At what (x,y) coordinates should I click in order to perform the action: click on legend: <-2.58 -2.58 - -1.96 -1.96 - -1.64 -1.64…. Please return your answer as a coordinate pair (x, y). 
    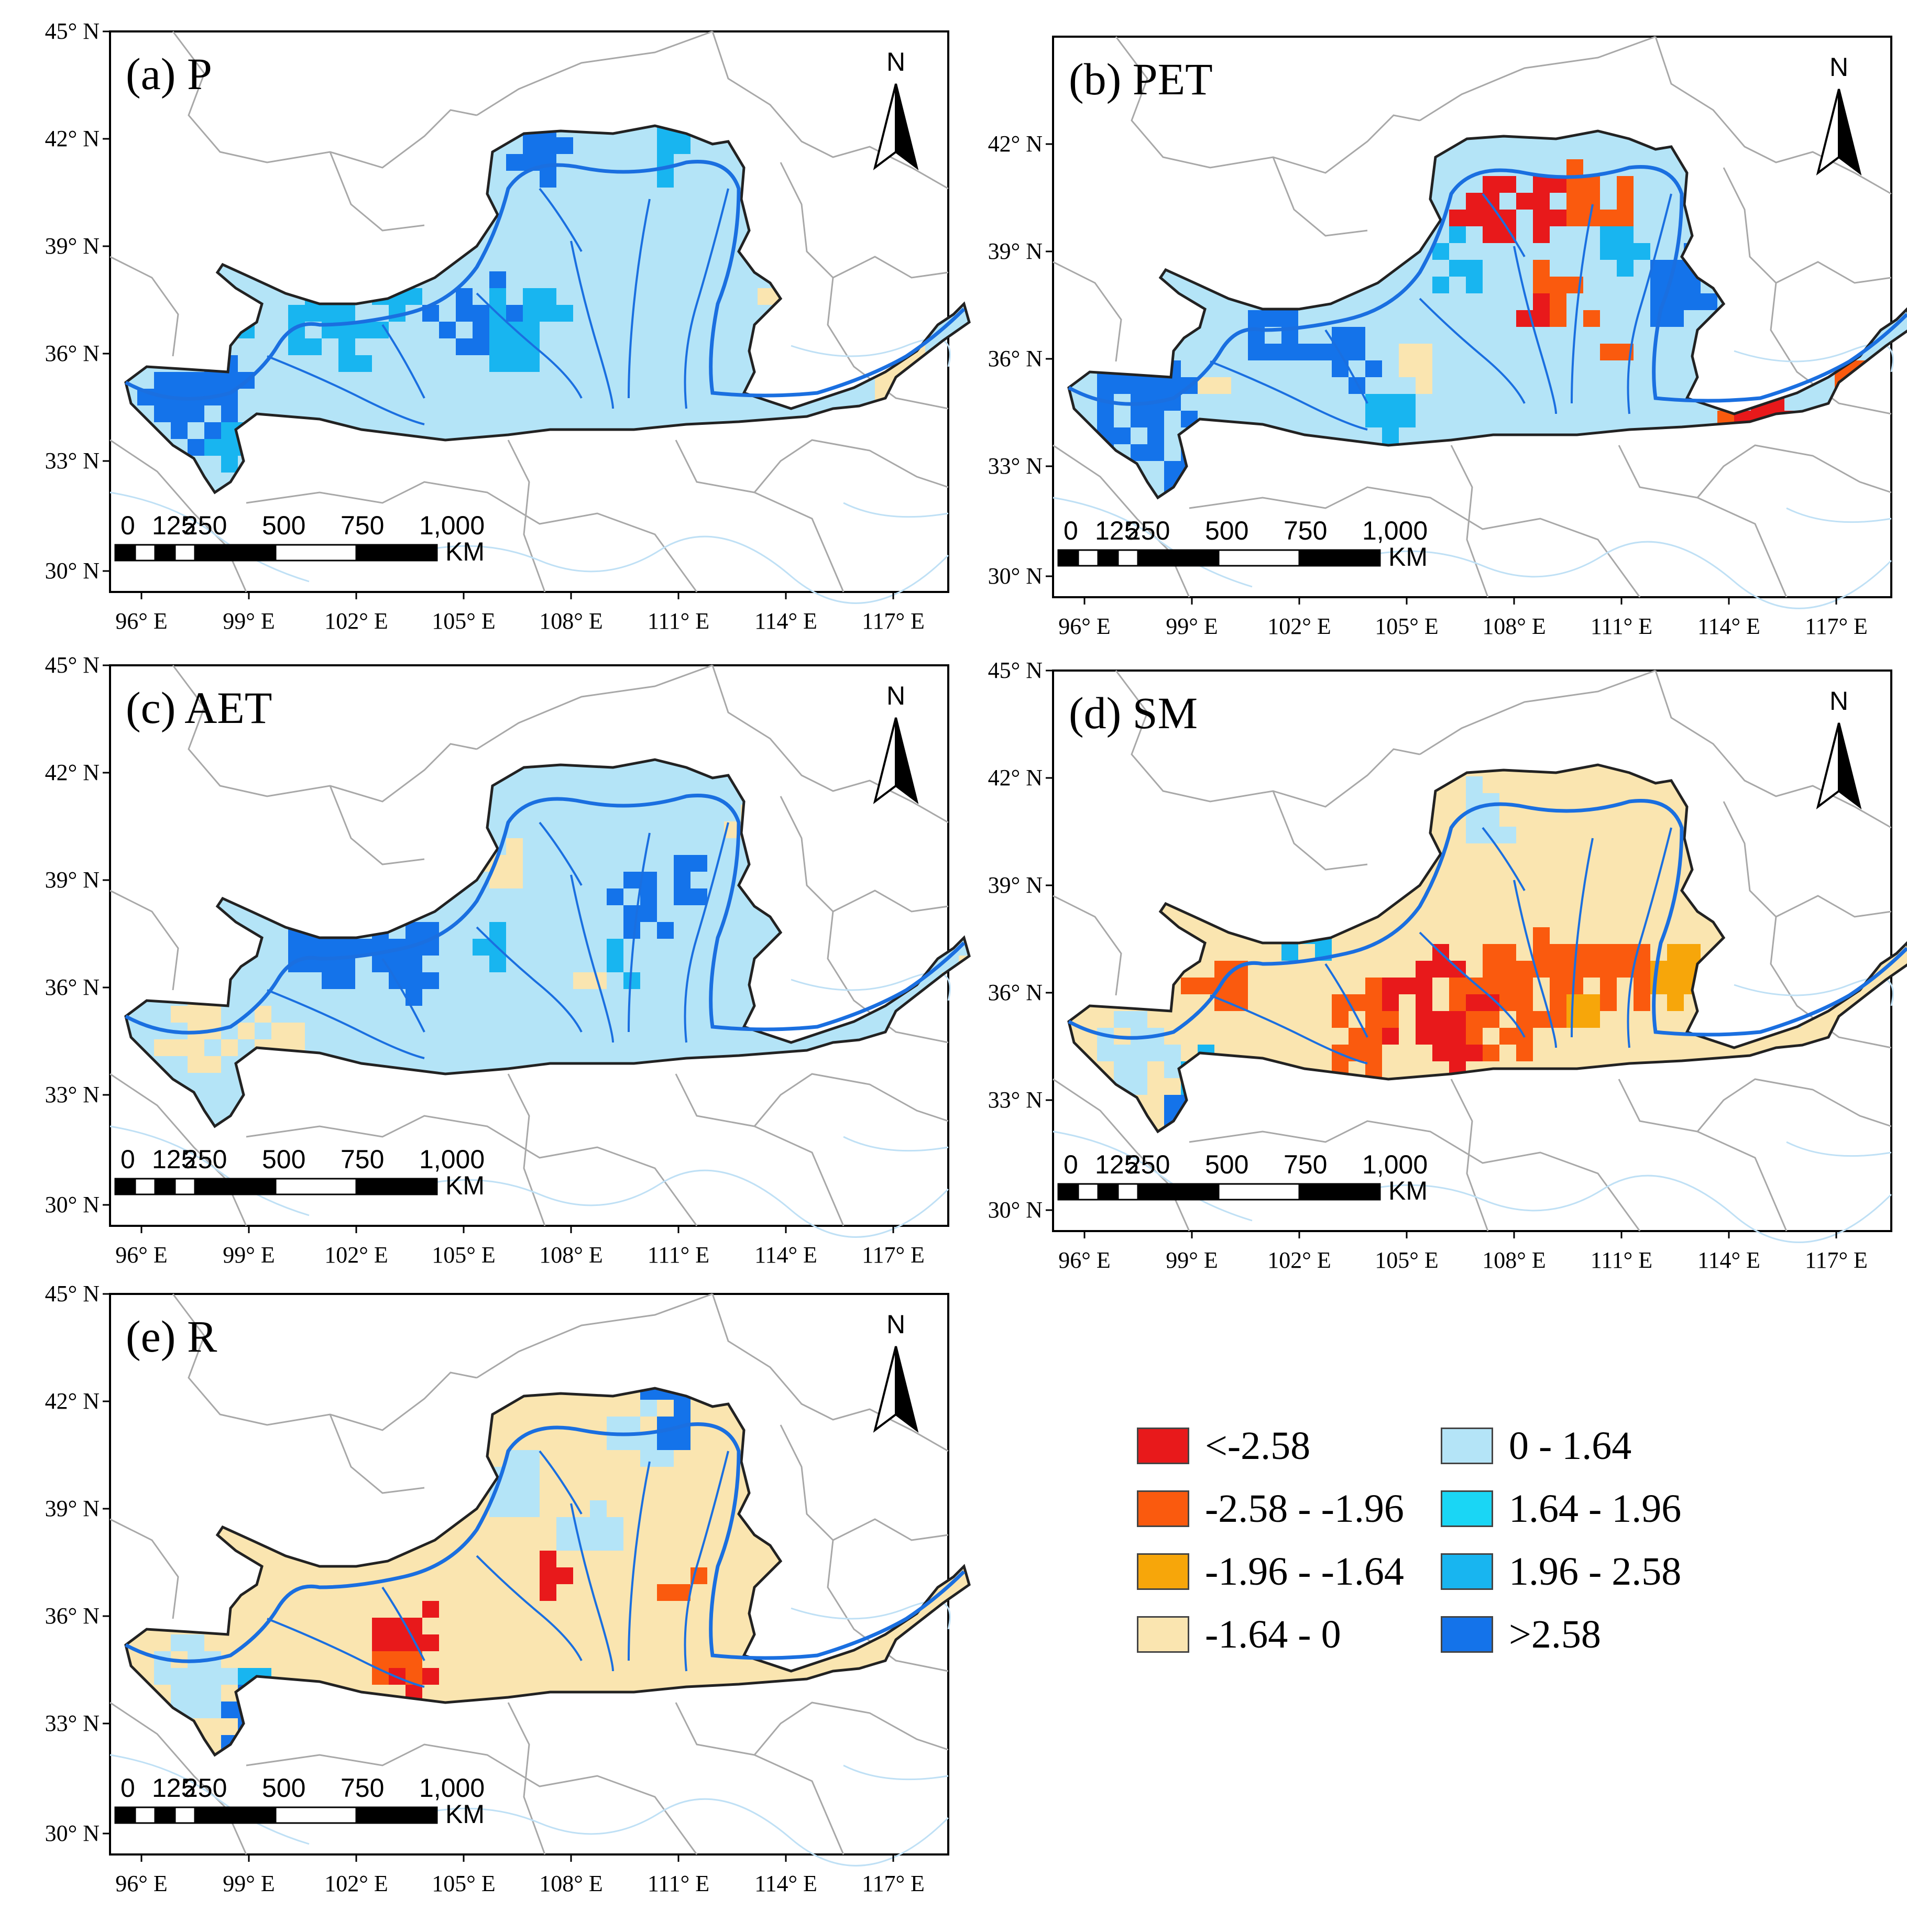
    Looking at the image, I should click on (1446, 1555).